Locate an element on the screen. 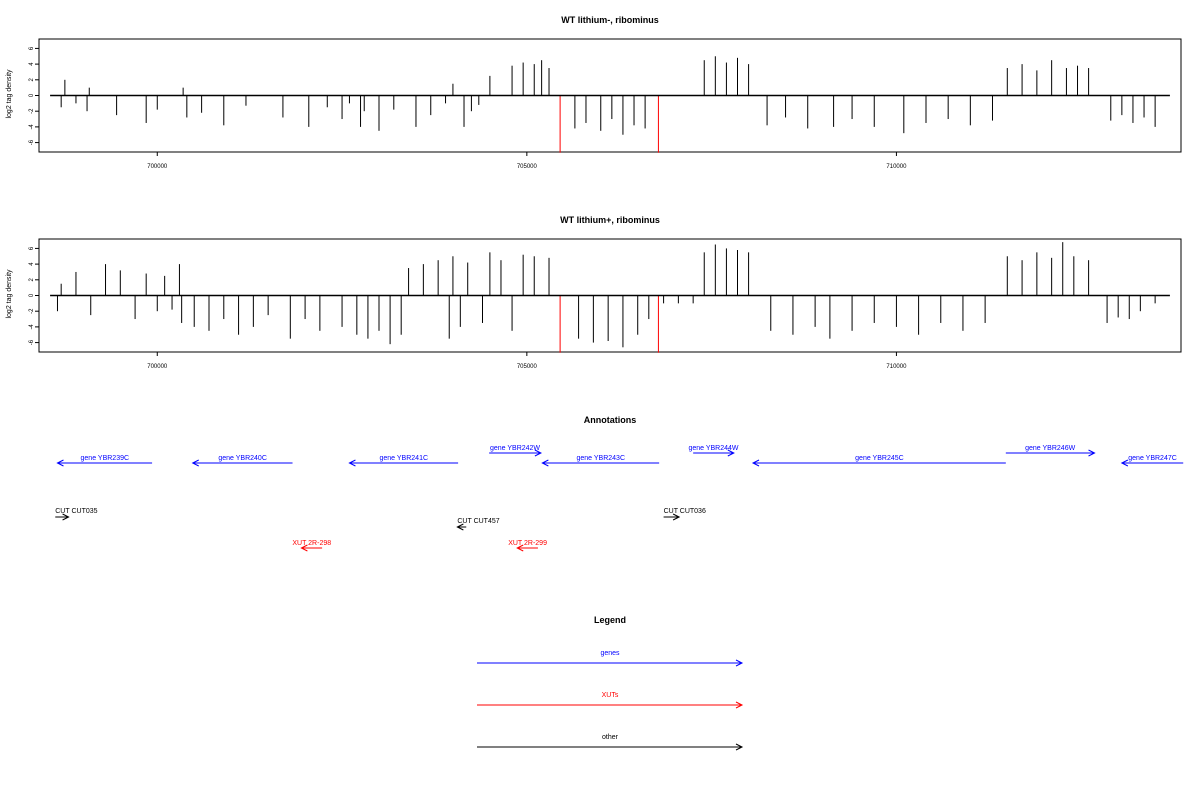 This screenshot has width=1200, height=800. other-feature-label: CUT CUT035 is located at coordinates (76, 511).